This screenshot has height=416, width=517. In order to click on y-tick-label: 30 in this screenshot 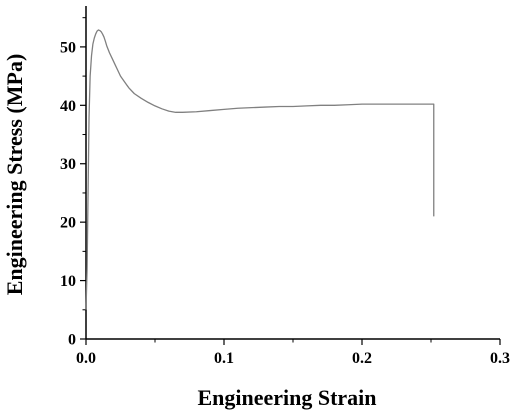, I will do `click(68, 164)`.